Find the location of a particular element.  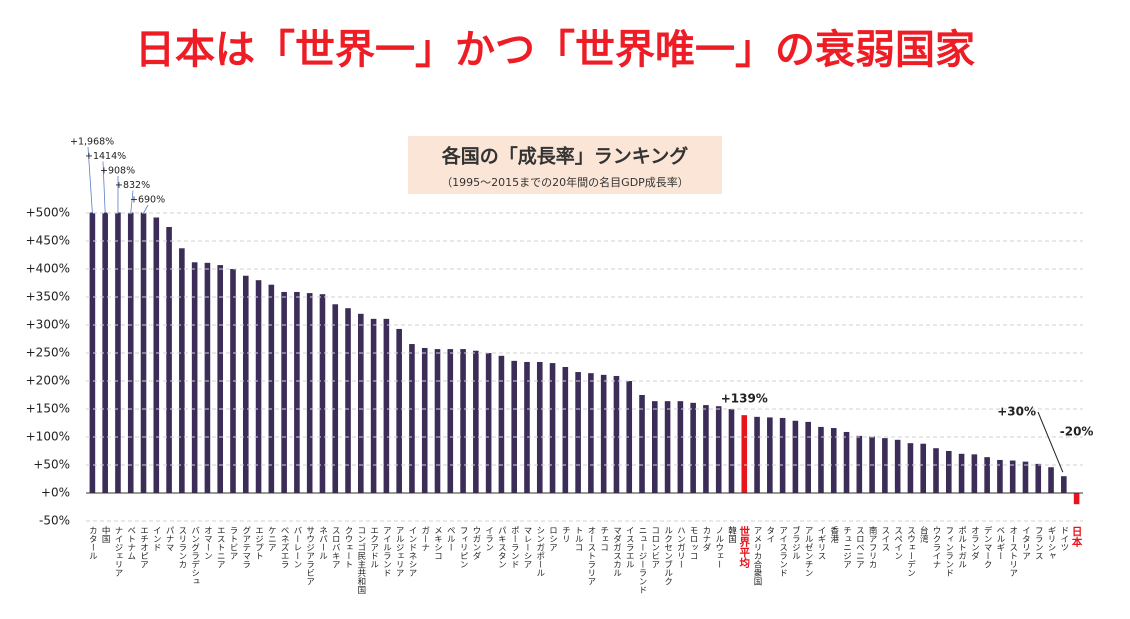

annotation: +1414% is located at coordinates (105, 156).